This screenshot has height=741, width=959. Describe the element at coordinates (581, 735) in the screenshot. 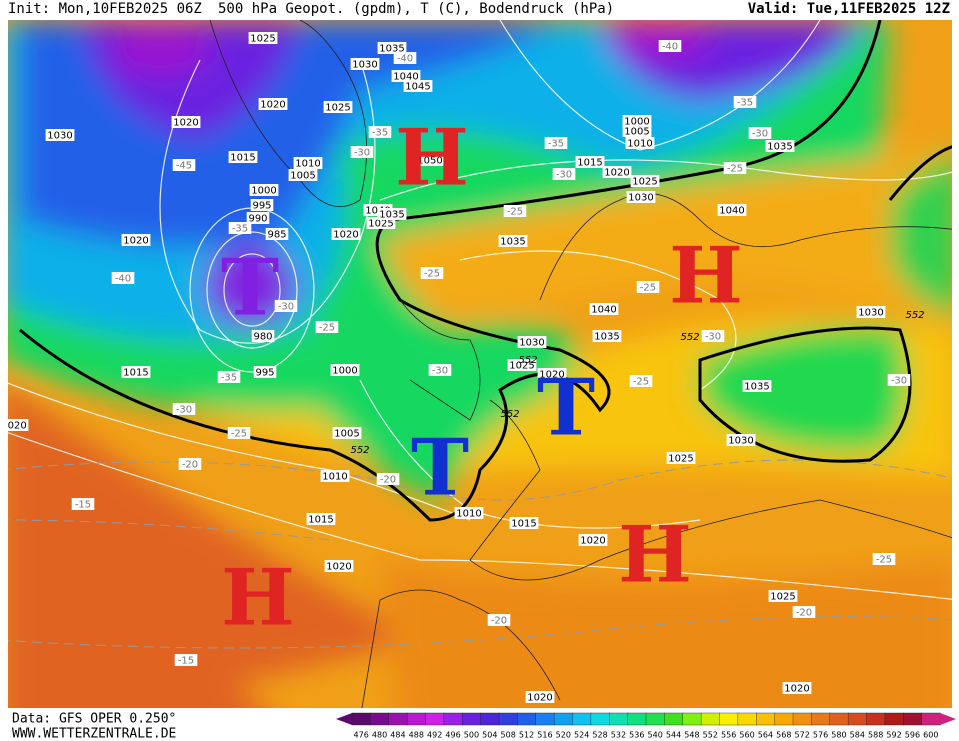

I see `colorbar-label: 524` at that location.